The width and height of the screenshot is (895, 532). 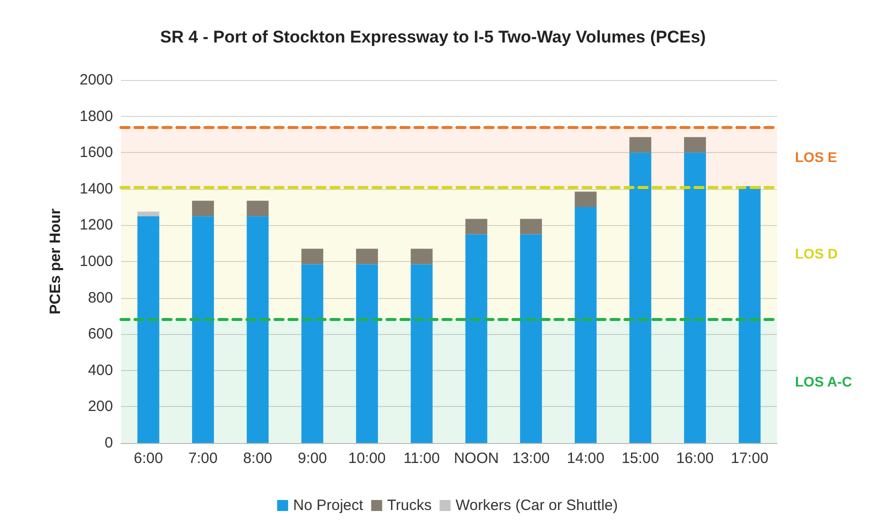 What do you see at coordinates (96, 225) in the screenshot?
I see `y-tick-label: 1200` at bounding box center [96, 225].